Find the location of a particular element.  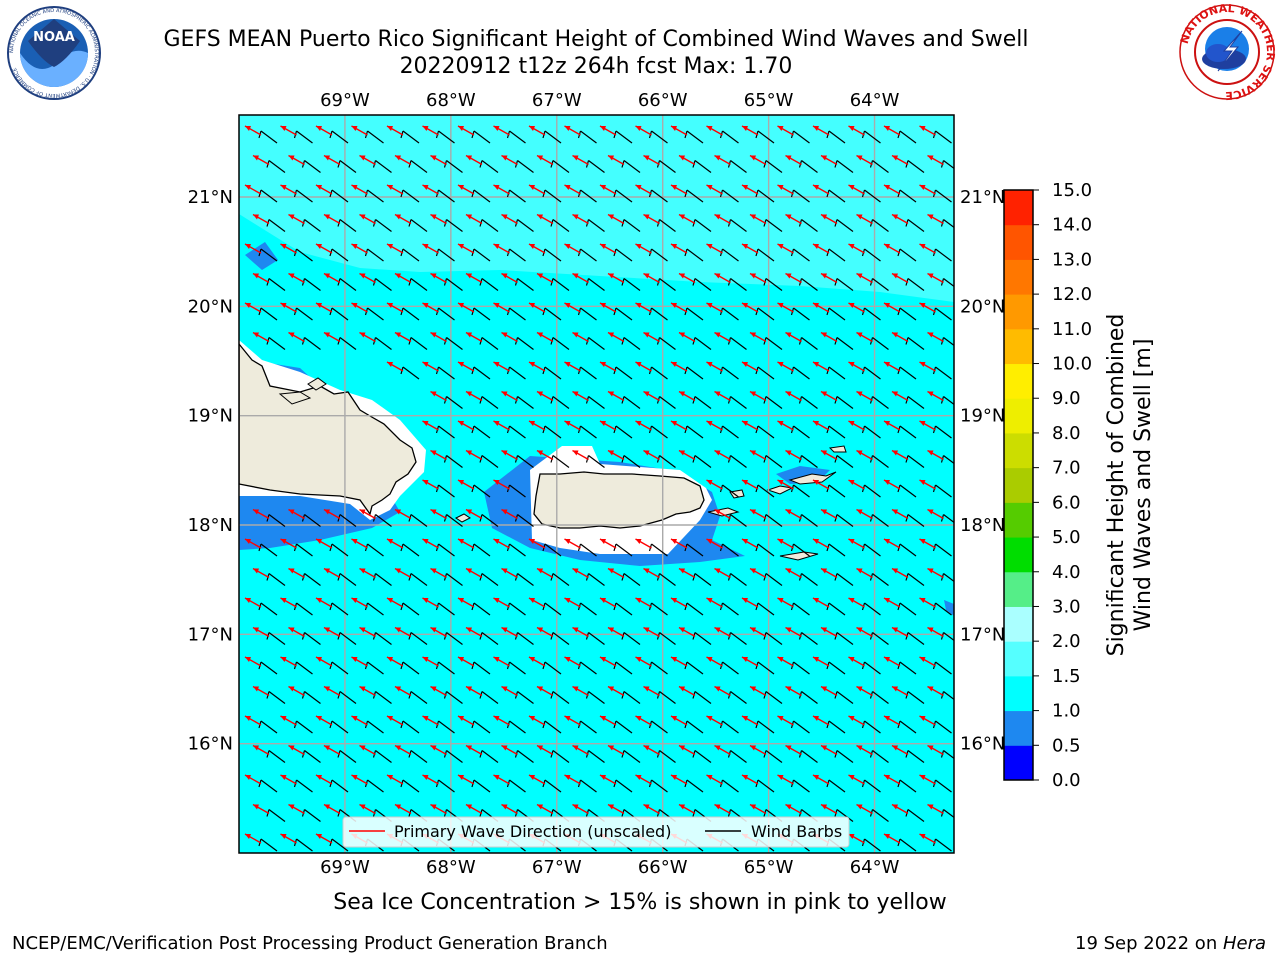

colorbar-tick-label: 8.0 is located at coordinates (1066, 433).